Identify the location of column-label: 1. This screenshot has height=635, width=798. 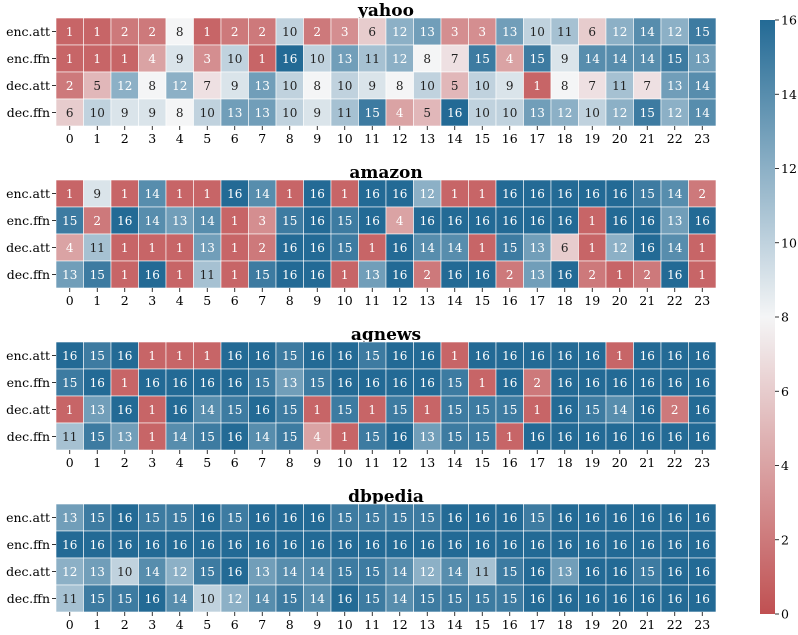
(97, 624).